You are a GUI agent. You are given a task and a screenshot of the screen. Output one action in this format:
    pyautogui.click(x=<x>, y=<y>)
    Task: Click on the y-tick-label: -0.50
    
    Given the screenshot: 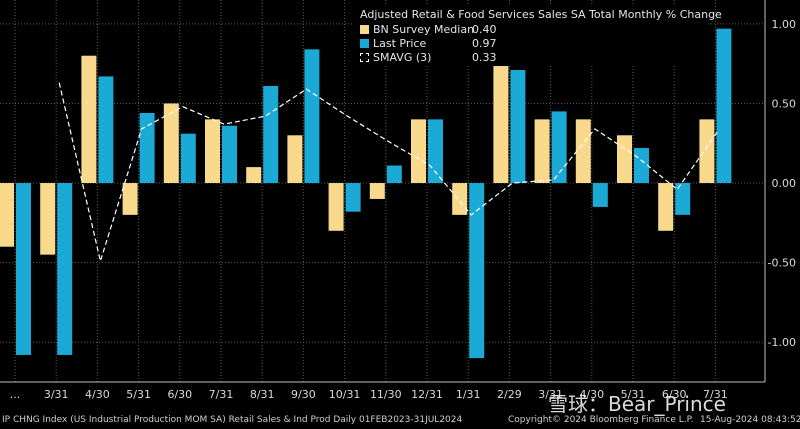 What is the action you would take?
    pyautogui.click(x=782, y=263)
    